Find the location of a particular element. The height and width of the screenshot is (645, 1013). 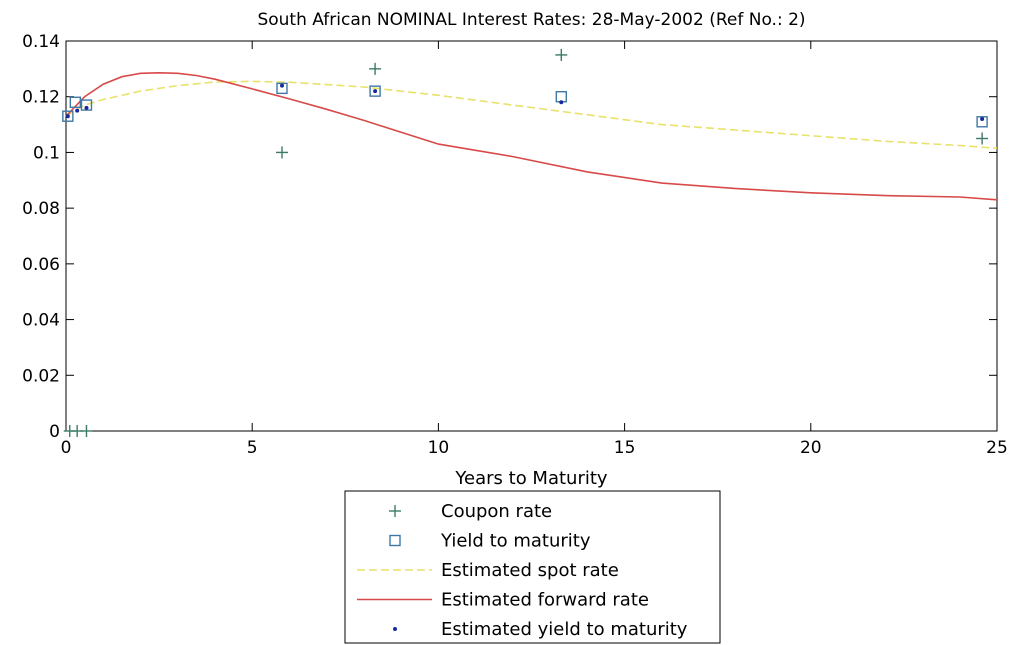

x-tick-label: 20 is located at coordinates (811, 448).